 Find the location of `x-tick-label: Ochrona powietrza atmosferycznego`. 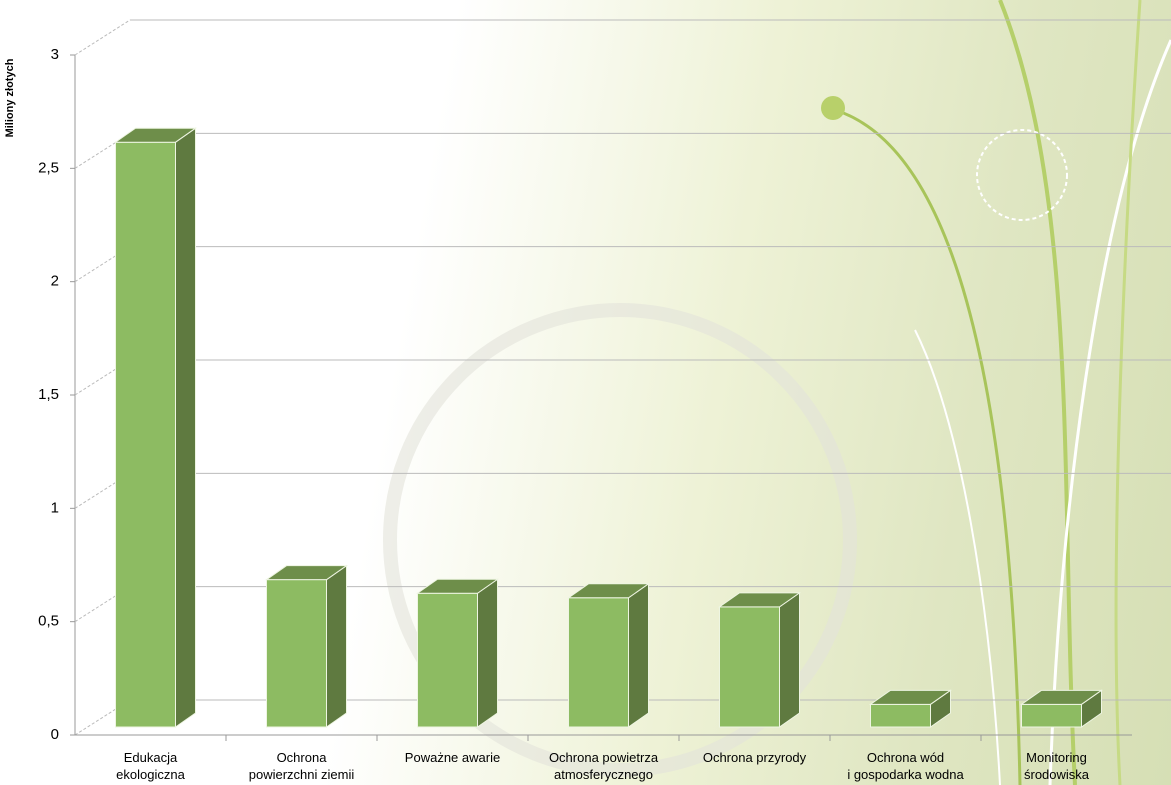

x-tick-label: Ochrona powietrza atmosferycznego is located at coordinates (603, 766).